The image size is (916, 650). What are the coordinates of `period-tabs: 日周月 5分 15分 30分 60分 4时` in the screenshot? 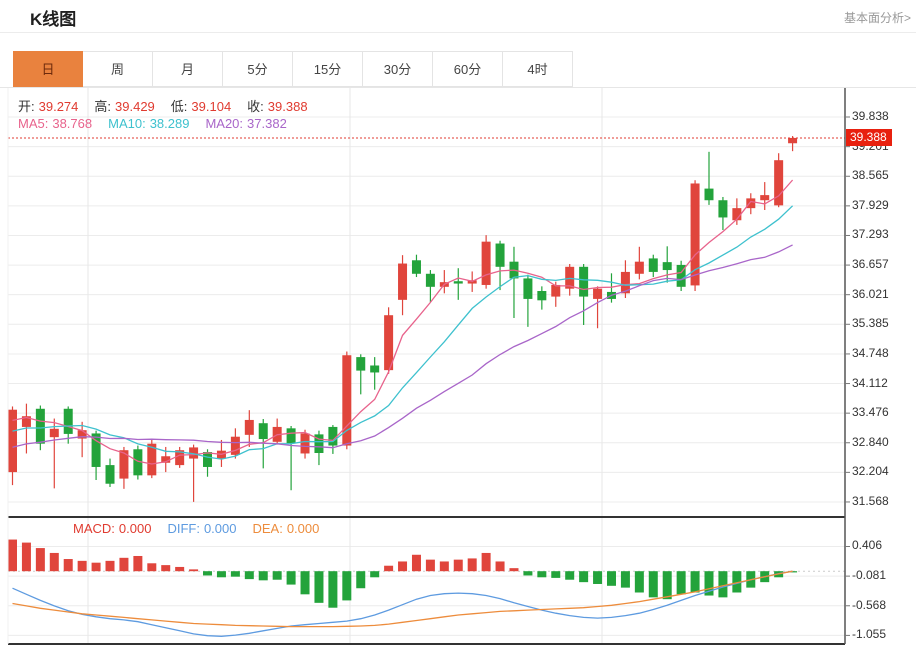 It's located at (293, 69).